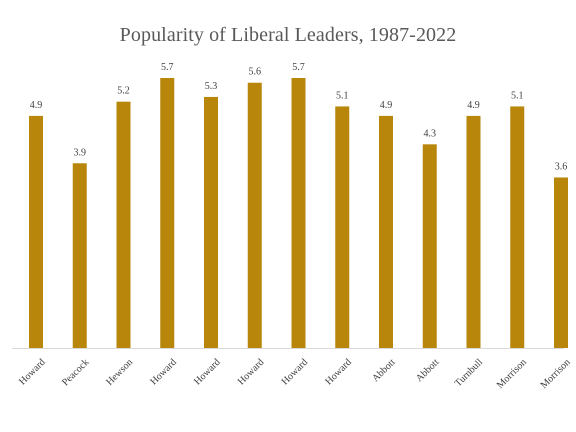 Image resolution: width=576 pixels, height=432 pixels. I want to click on tick-label-3: Hewson, so click(119, 372).